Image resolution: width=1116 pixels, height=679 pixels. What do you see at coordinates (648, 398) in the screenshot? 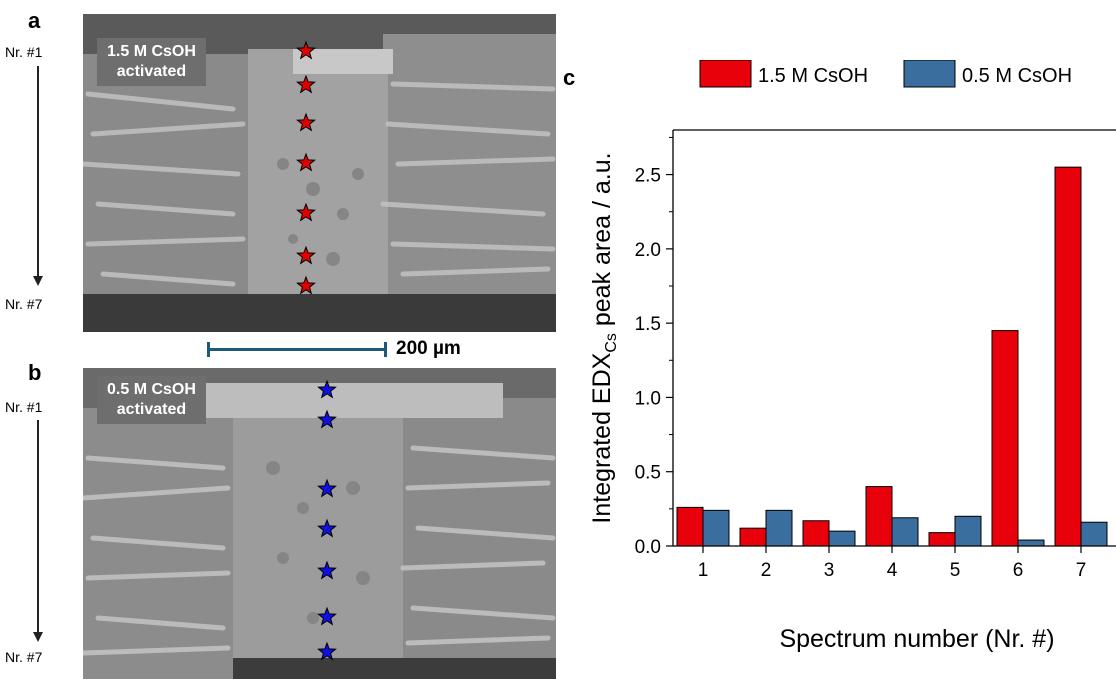
I see `y-tick-label-1.0: 1.0` at bounding box center [648, 398].